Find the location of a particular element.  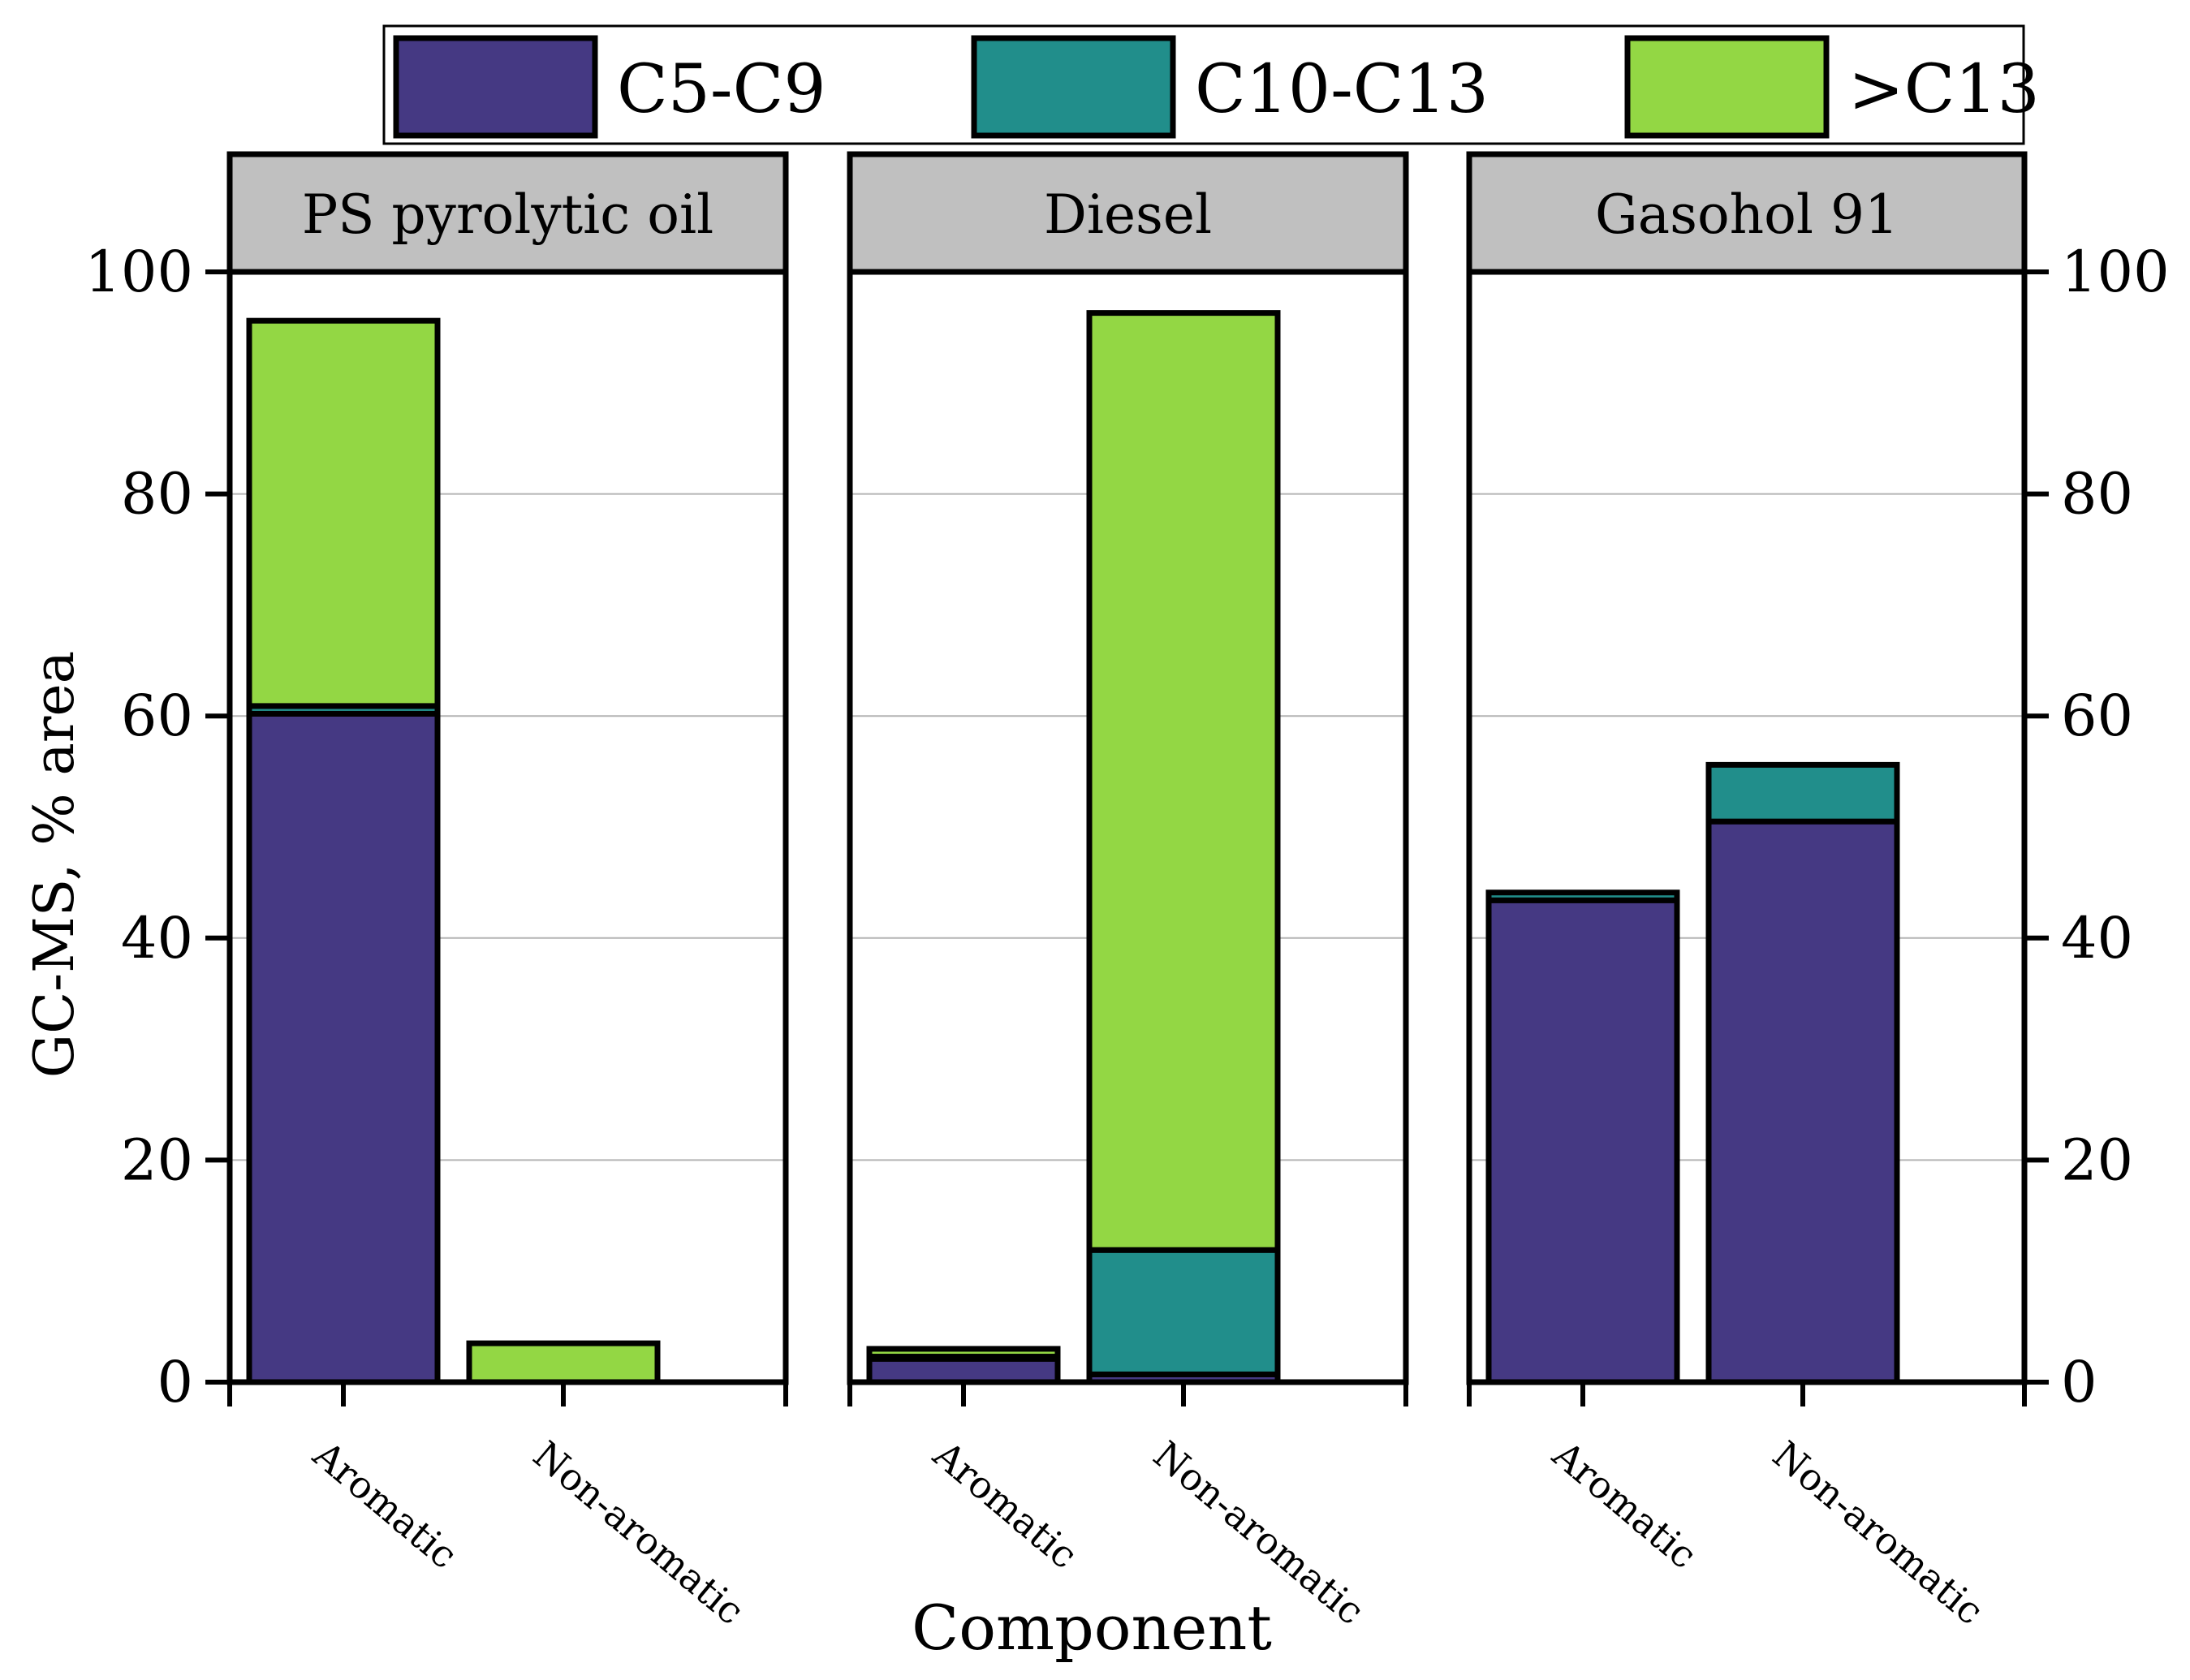

y-tick-label-left: 60 is located at coordinates (157, 716).